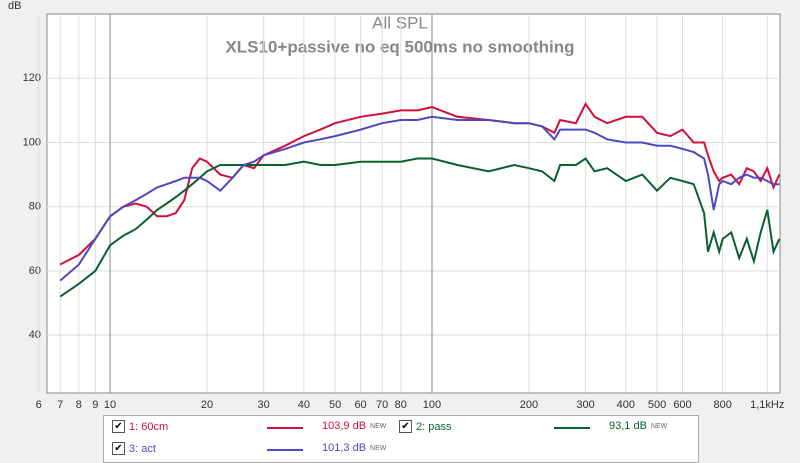 This screenshot has width=800, height=463. What do you see at coordinates (399, 46) in the screenshot?
I see `chart-subtitle: XLS10+passive no eq 500ms no smoothing` at bounding box center [399, 46].